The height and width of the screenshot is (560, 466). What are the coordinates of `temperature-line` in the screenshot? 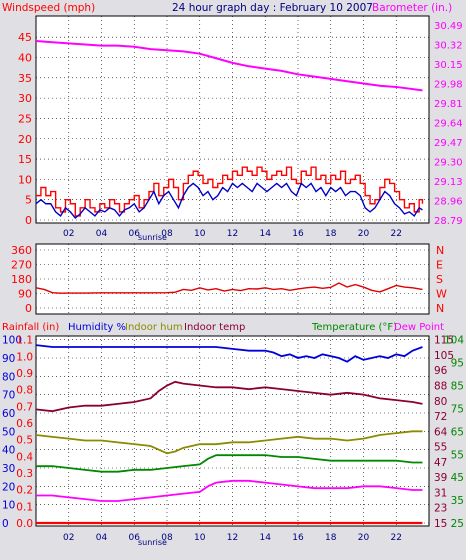 It's located at (229, 463).